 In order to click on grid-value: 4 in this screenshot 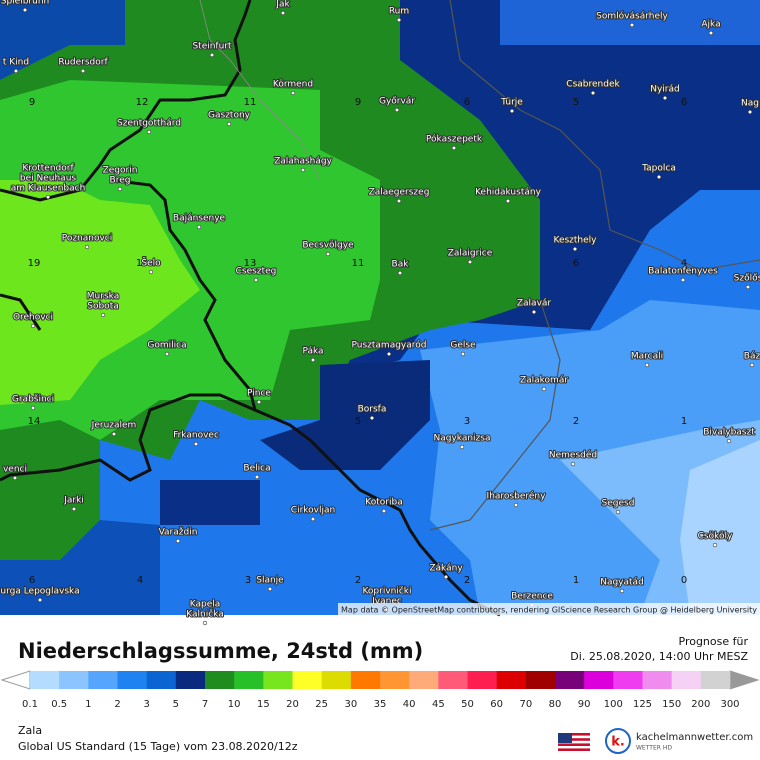, I will do `click(140, 580)`.